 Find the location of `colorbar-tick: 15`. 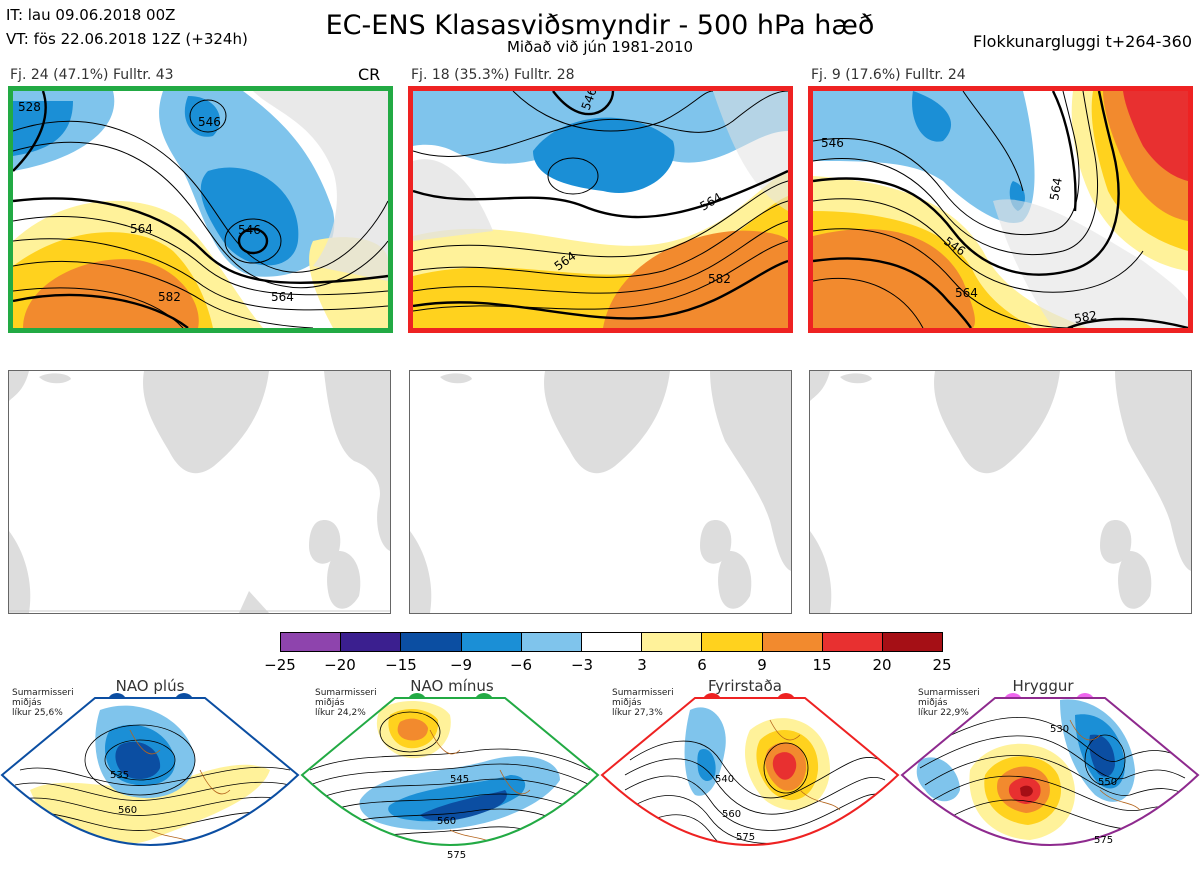

colorbar-tick: 15 is located at coordinates (822, 665).